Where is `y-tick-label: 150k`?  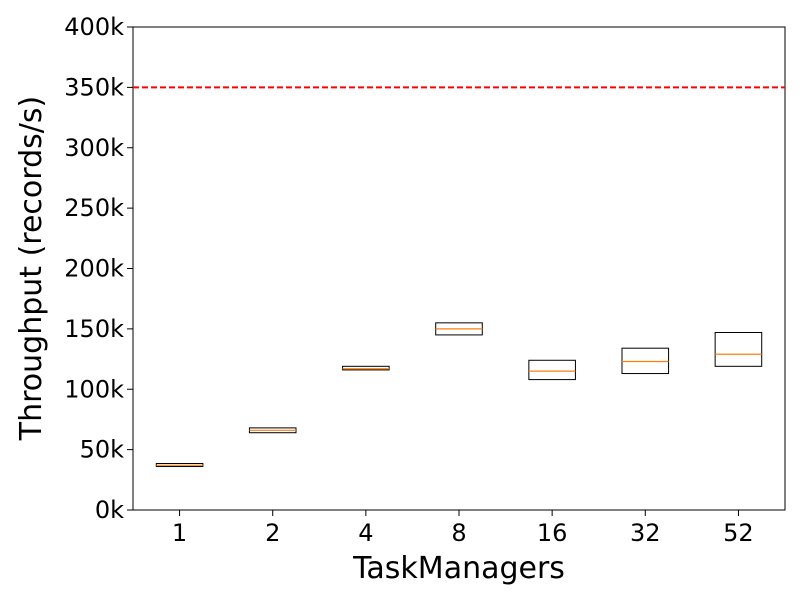 y-tick-label: 150k is located at coordinates (94, 329).